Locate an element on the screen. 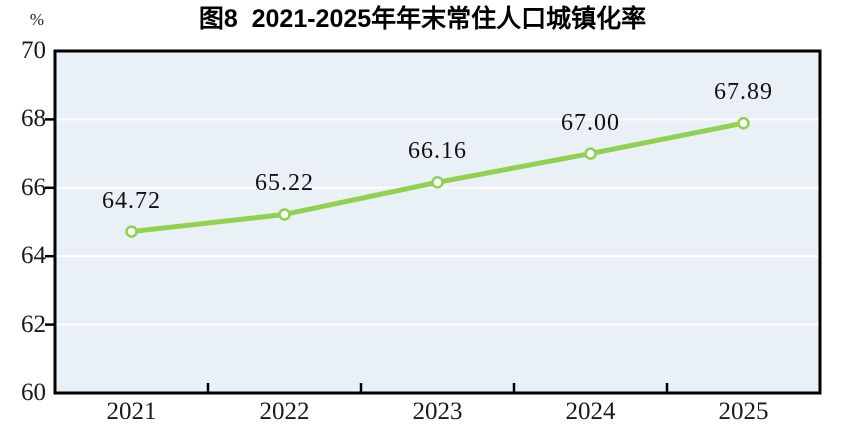 Image resolution: width=845 pixels, height=434 pixels. y-tick-label: 60 is located at coordinates (33, 392).